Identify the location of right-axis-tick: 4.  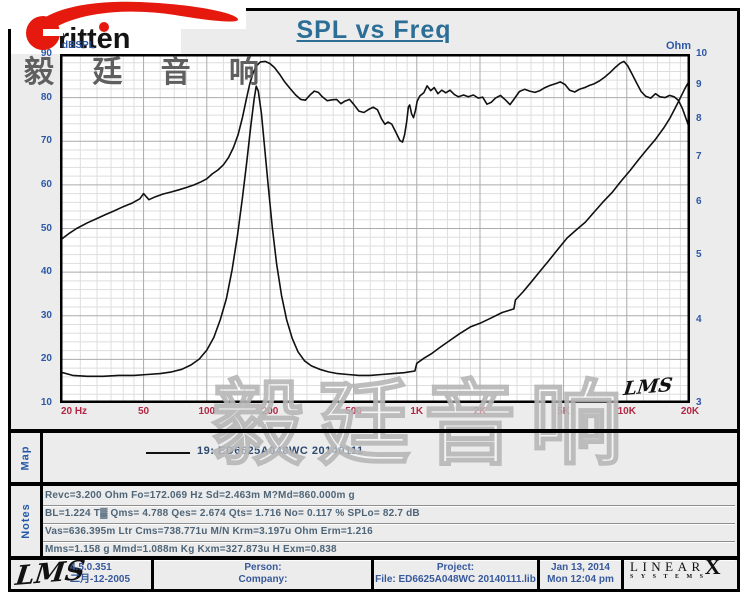
(699, 319).